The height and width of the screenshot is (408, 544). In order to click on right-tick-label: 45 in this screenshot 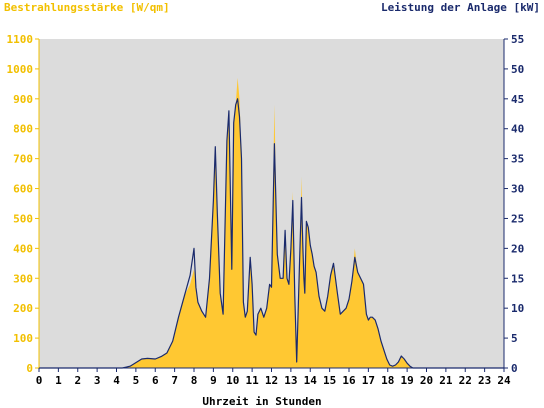, I will do `click(517, 99)`.